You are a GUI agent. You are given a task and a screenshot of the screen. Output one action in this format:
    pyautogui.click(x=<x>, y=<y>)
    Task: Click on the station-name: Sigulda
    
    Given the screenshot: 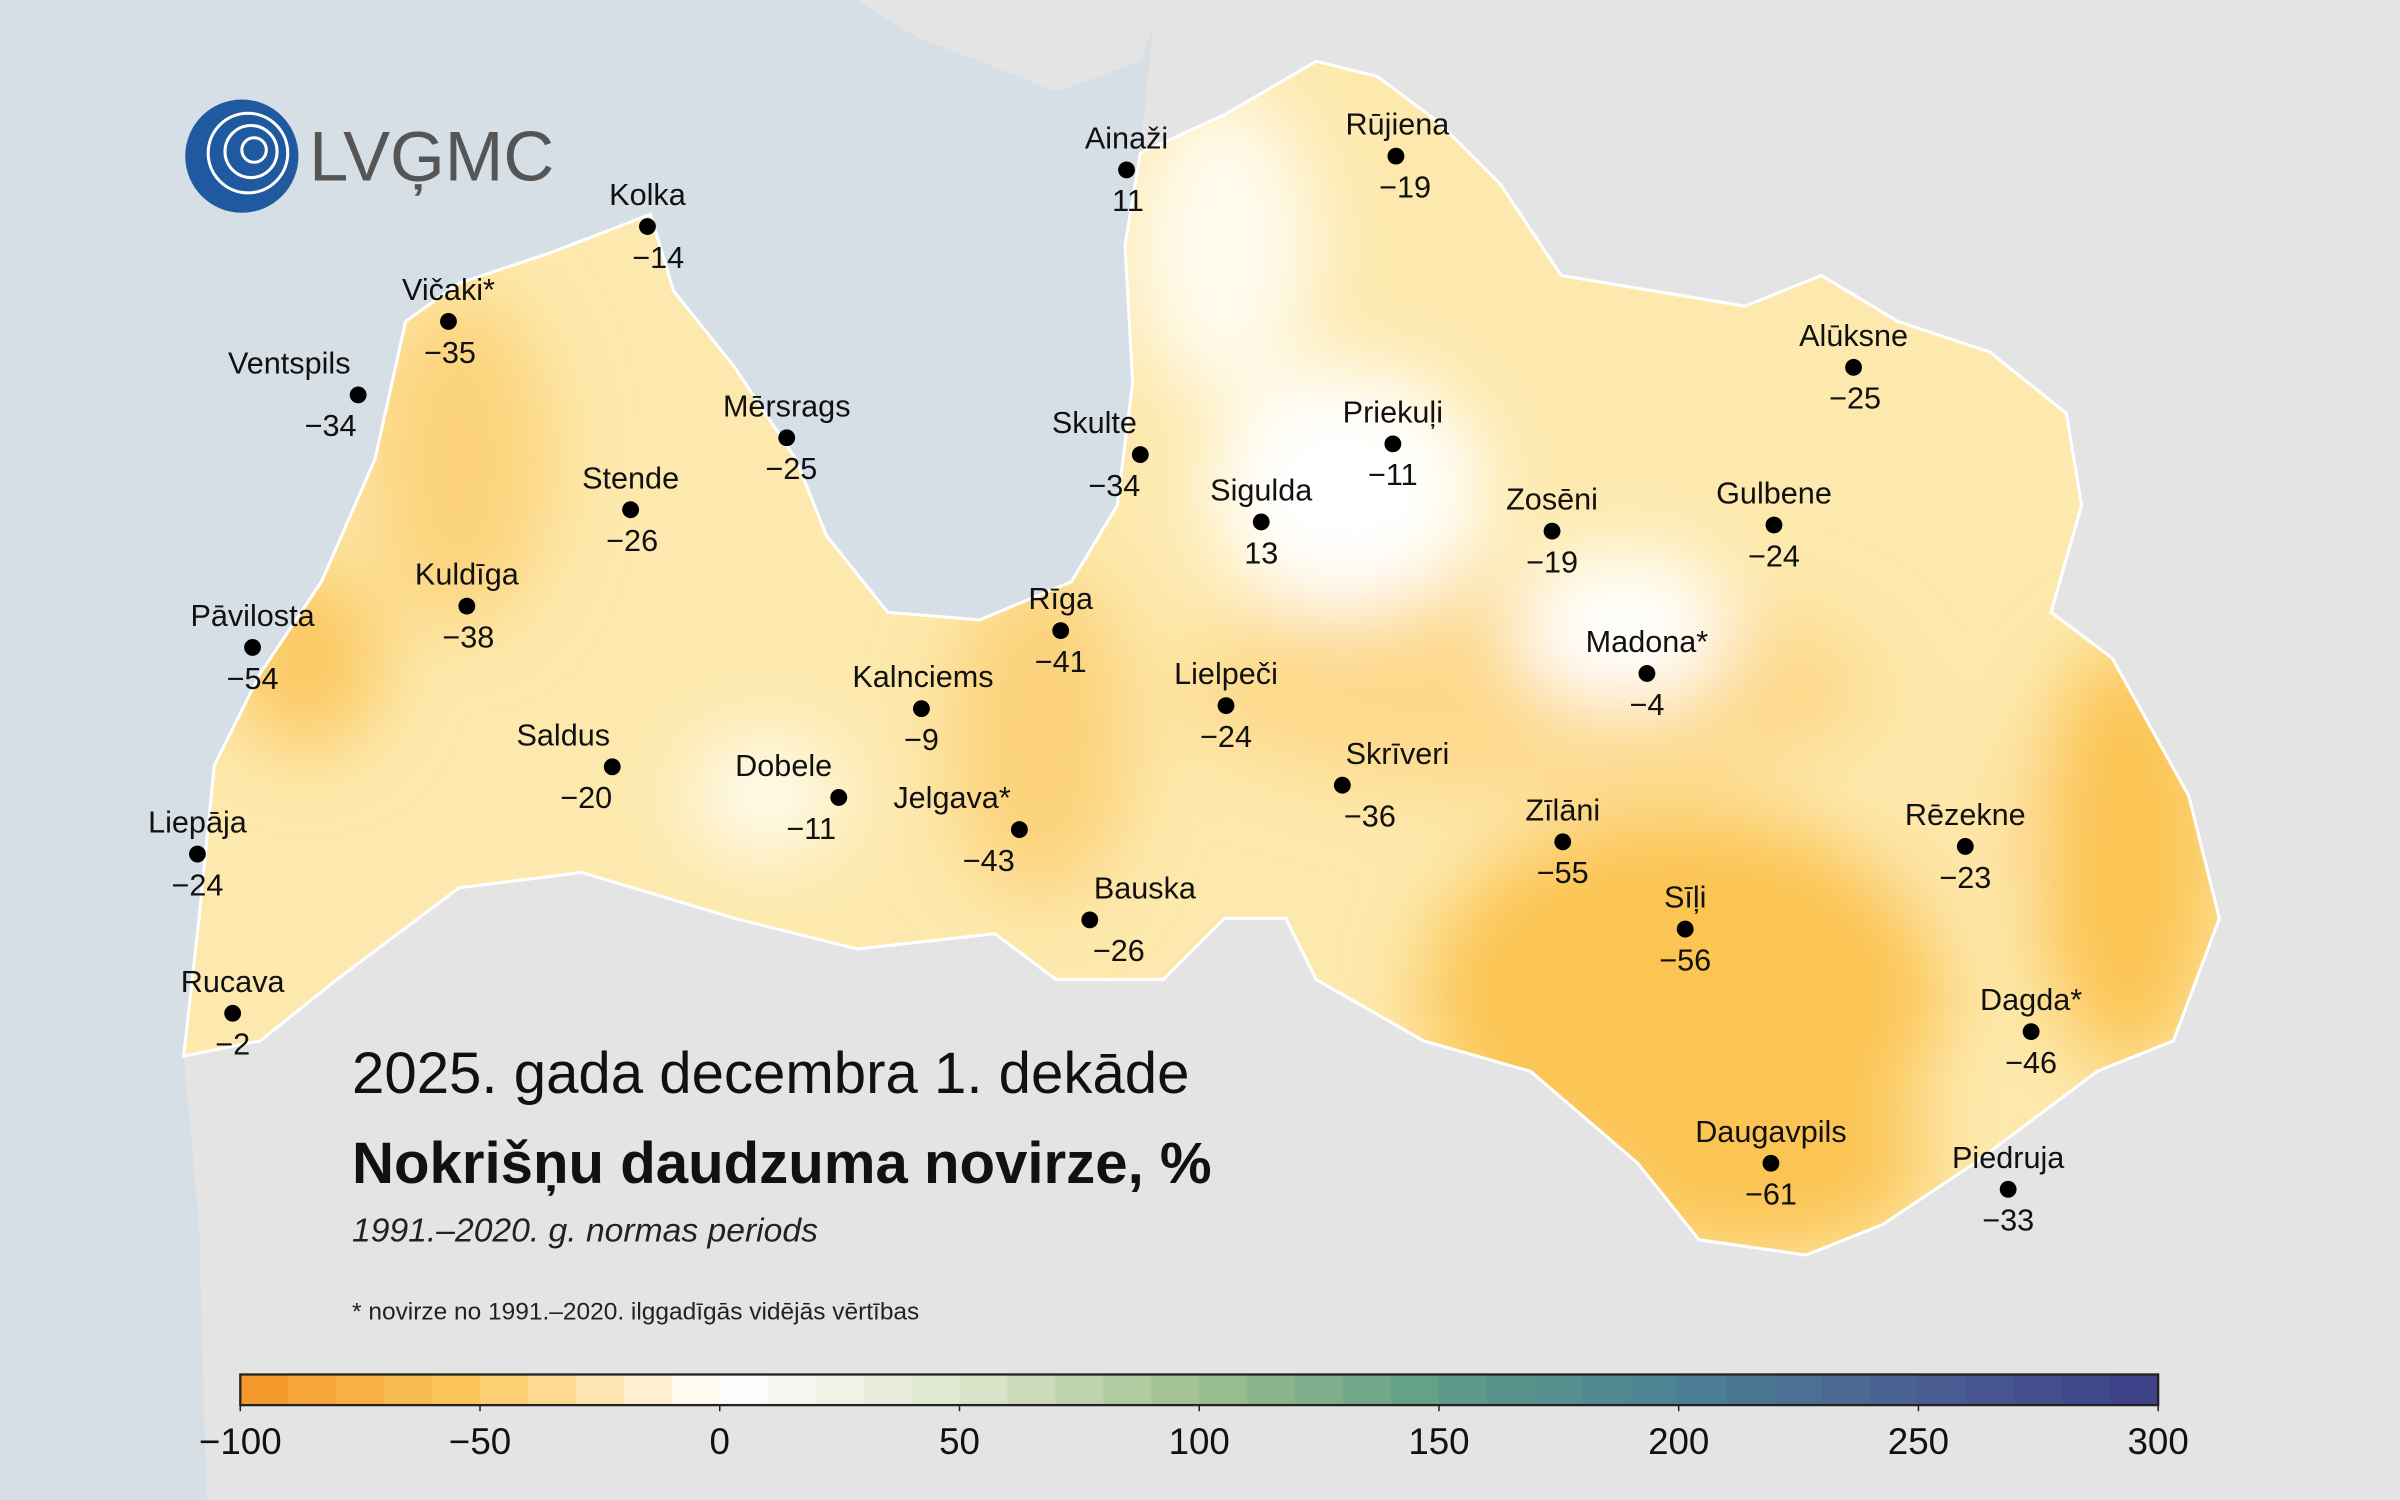 What is the action you would take?
    pyautogui.click(x=1261, y=491)
    